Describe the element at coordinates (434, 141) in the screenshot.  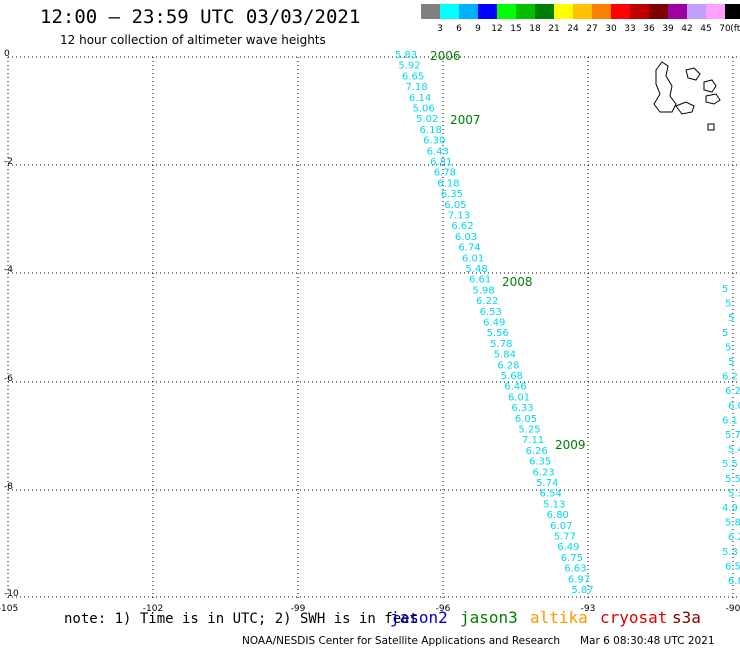
I see `wave-height-value: 6.30` at that location.